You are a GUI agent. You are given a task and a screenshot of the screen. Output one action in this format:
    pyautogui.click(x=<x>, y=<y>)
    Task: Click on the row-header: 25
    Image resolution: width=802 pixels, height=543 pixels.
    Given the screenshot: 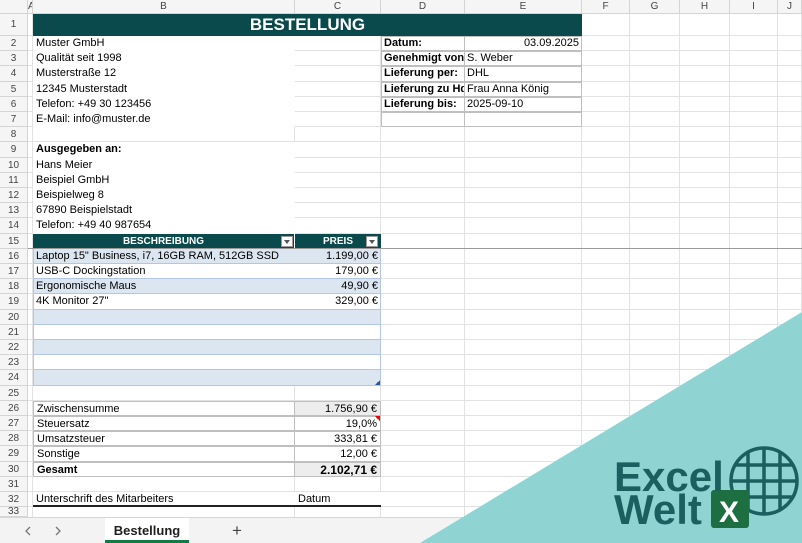 What is the action you would take?
    pyautogui.click(x=14, y=393)
    